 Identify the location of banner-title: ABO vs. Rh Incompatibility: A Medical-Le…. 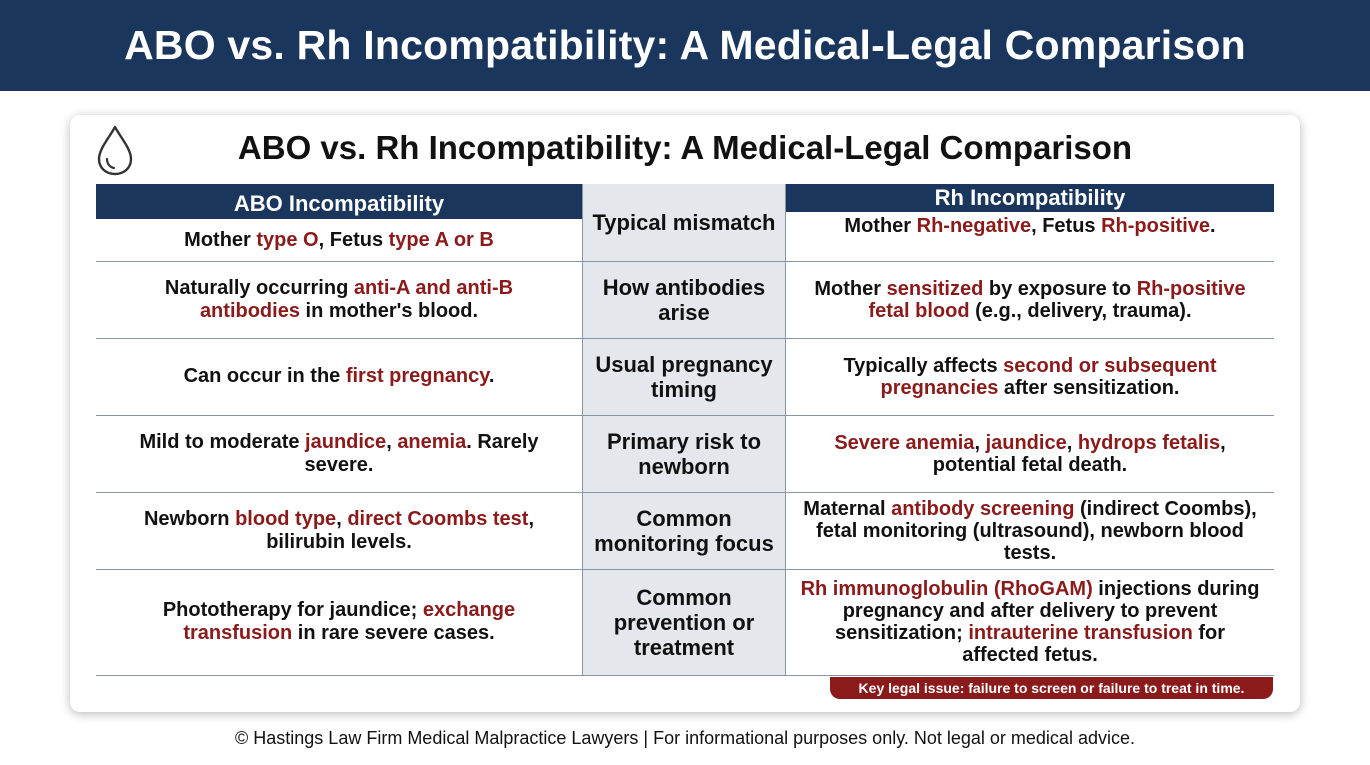
(685, 45).